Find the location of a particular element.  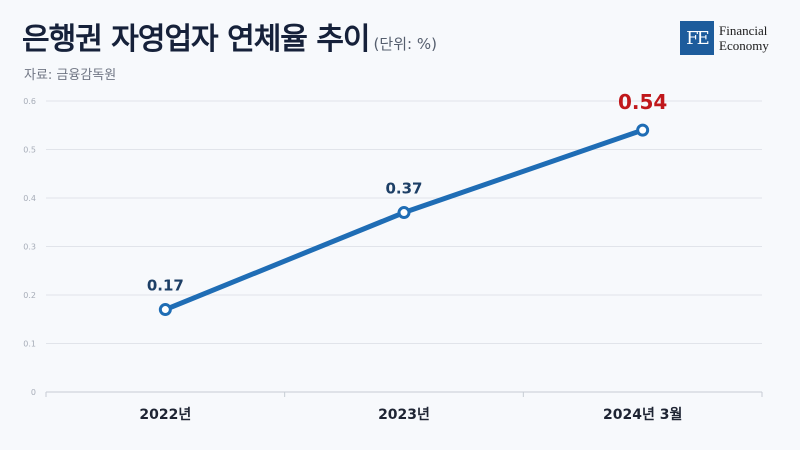

y-tick-label: 0.5 is located at coordinates (29, 150).